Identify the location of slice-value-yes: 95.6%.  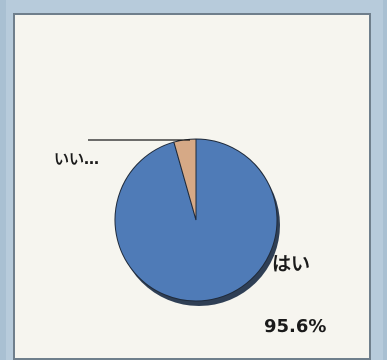
(295, 326).